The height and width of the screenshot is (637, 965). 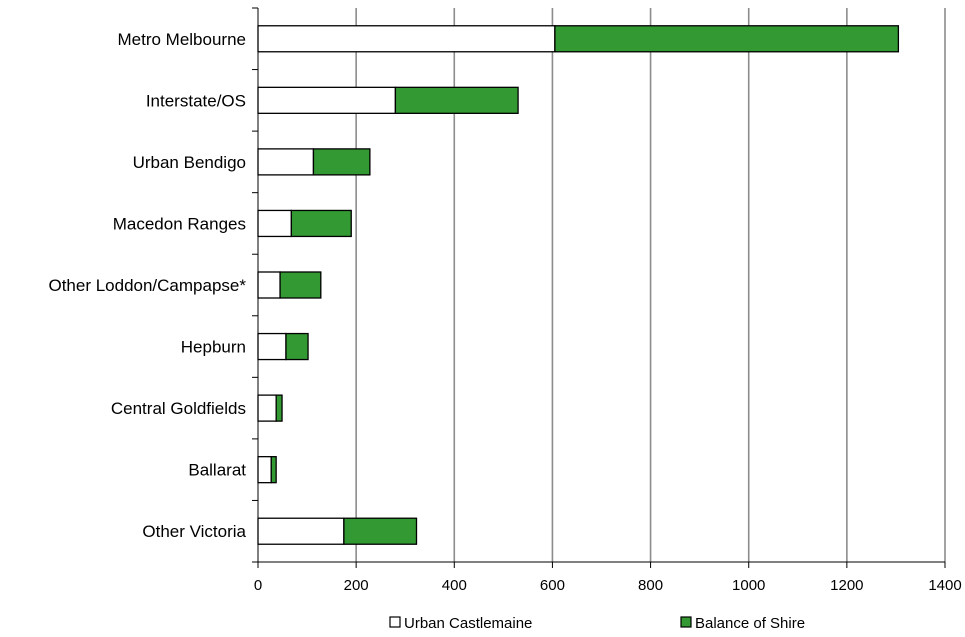 I want to click on category-label: Other Loddon/Campapse*, so click(x=147, y=285).